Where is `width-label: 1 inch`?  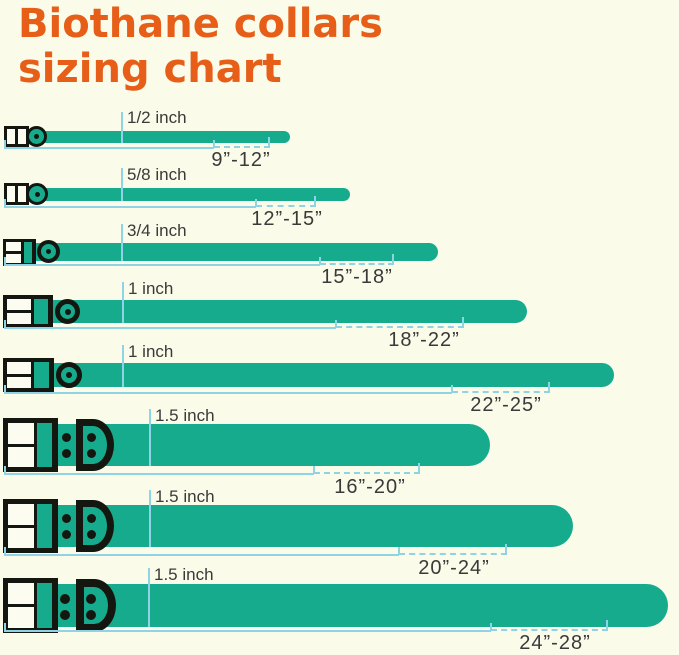 width-label: 1 inch is located at coordinates (151, 288).